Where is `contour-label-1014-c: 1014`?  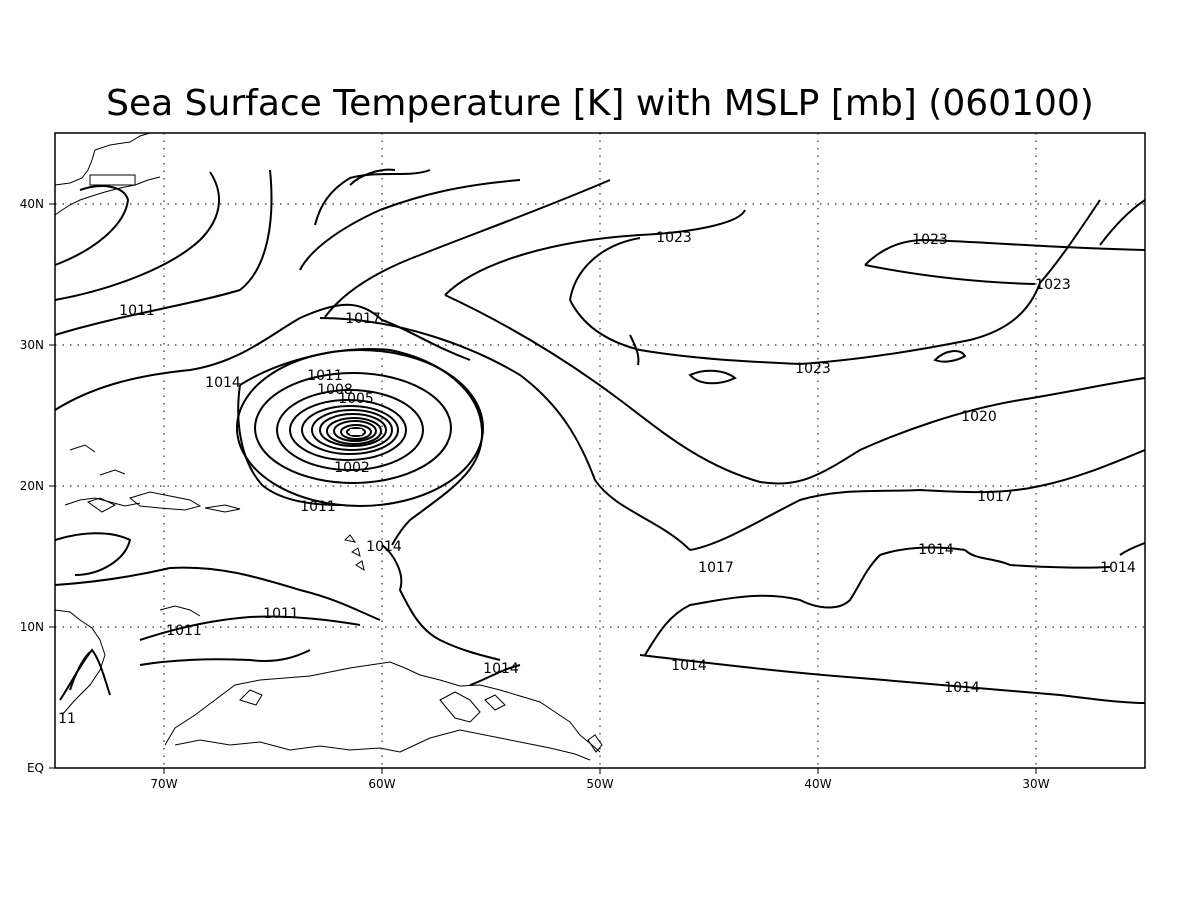
contour-label-1014-c: 1014 is located at coordinates (936, 550).